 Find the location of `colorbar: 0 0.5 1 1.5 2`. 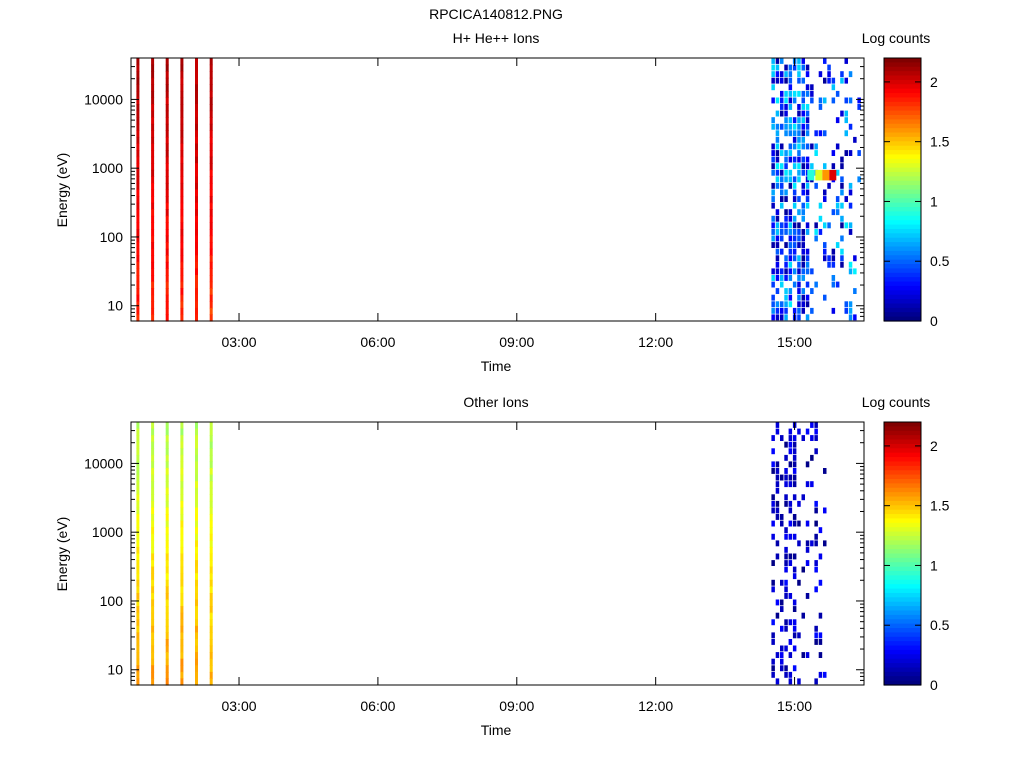

colorbar: 0 0.5 1 1.5 2 is located at coordinates (916, 193).